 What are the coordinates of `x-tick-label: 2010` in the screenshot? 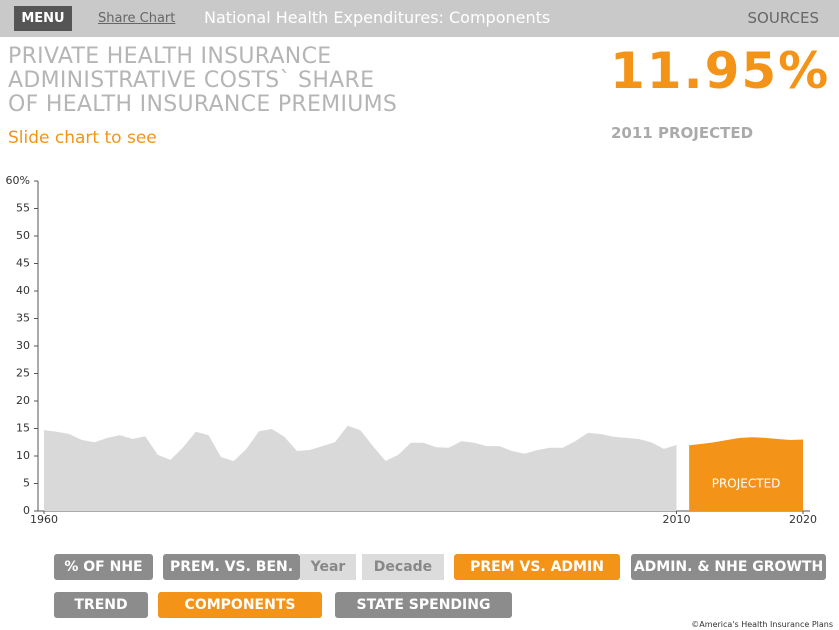 It's located at (677, 519).